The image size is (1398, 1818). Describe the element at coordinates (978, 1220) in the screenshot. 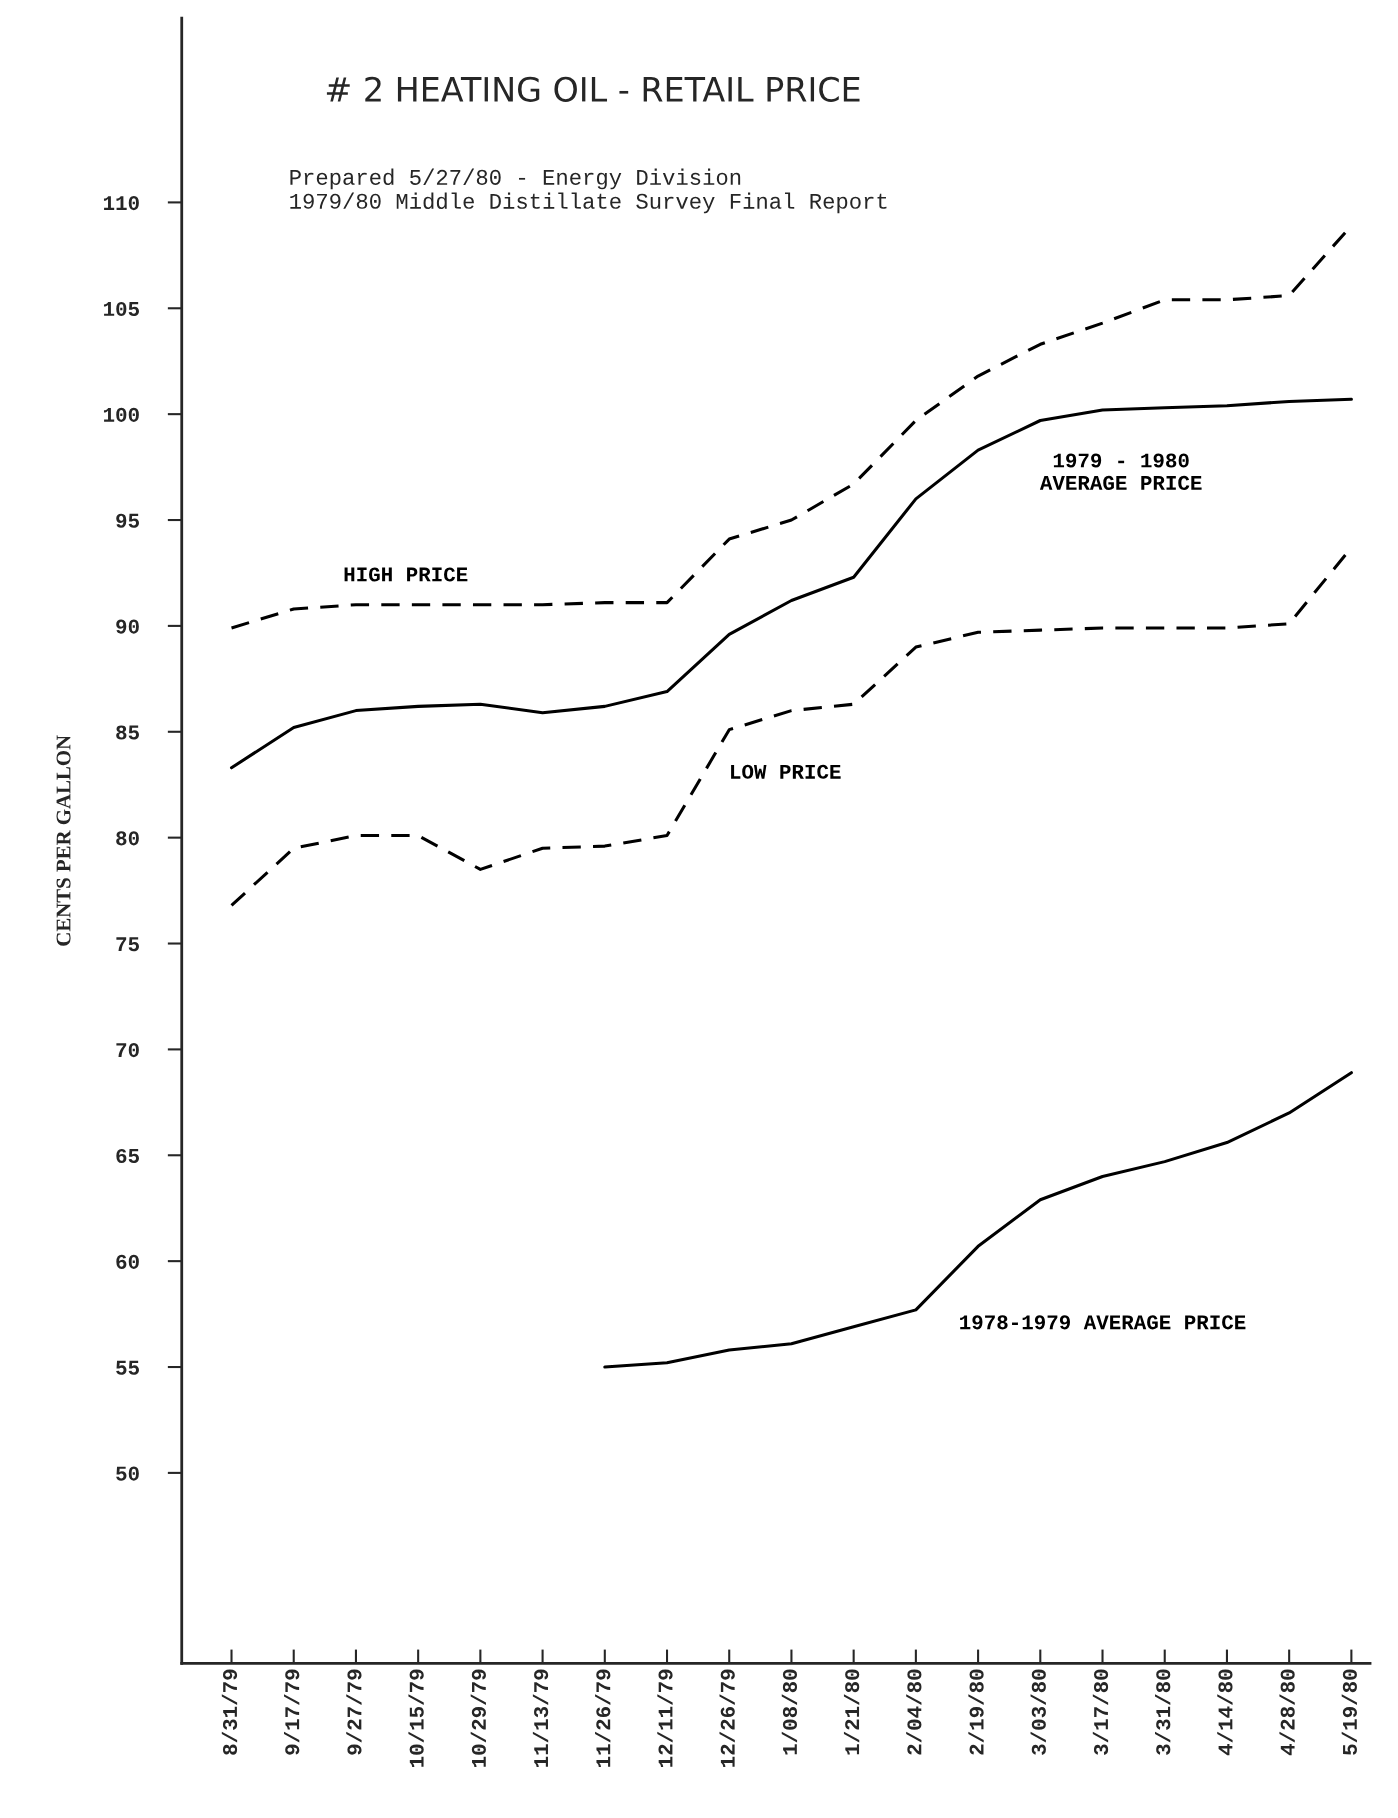

I see `line-series` at that location.